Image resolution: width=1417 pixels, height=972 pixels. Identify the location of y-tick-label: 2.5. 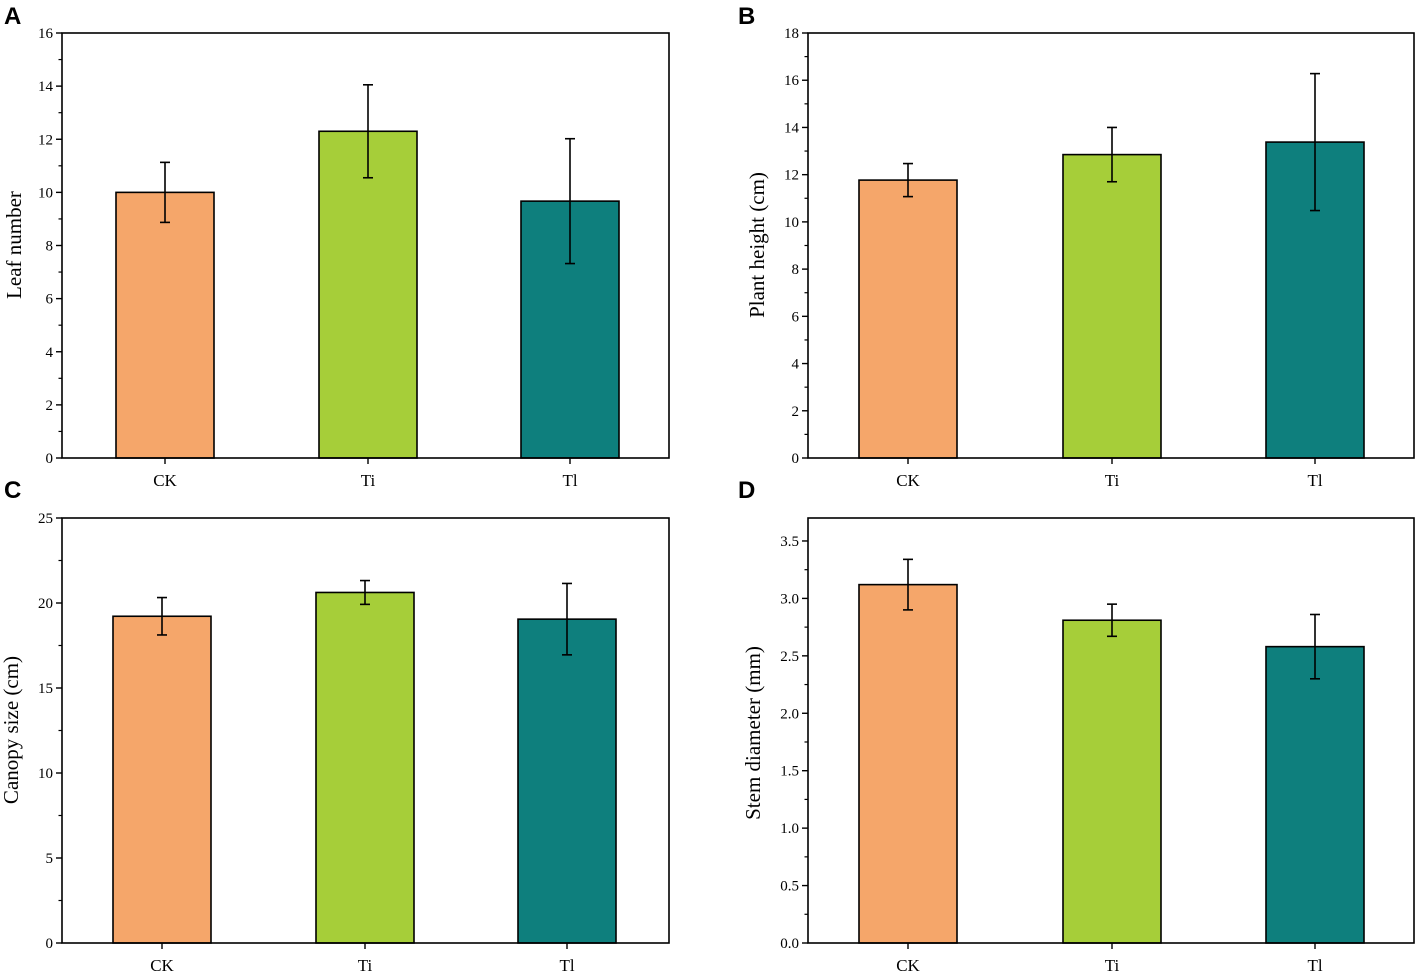
(789, 657).